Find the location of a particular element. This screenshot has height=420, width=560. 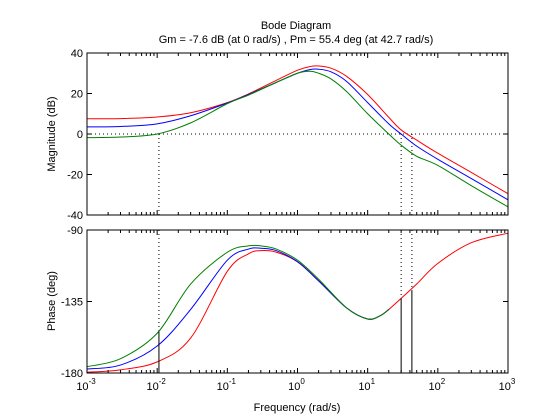

phase-stem-lines is located at coordinates (285, 331).